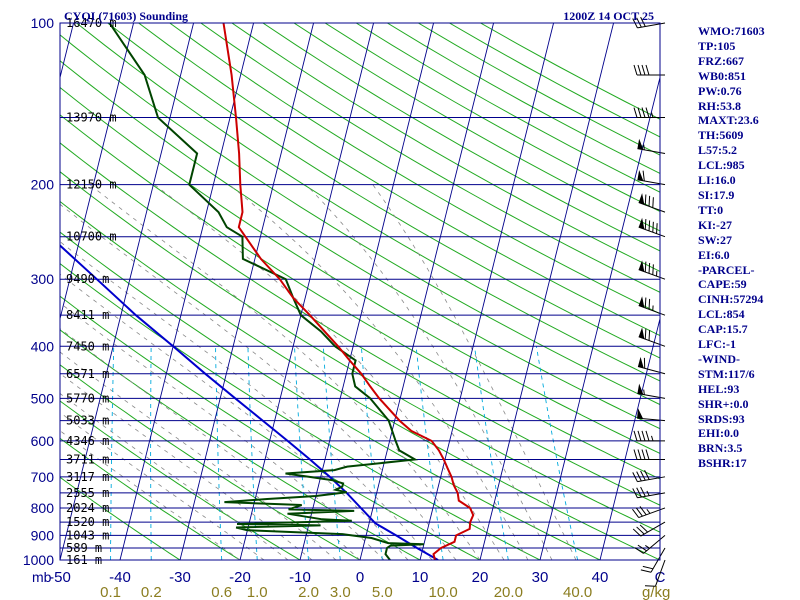 The width and height of the screenshot is (800, 600). What do you see at coordinates (87, 421) in the screenshot?
I see `height-label: 5033 m` at bounding box center [87, 421].